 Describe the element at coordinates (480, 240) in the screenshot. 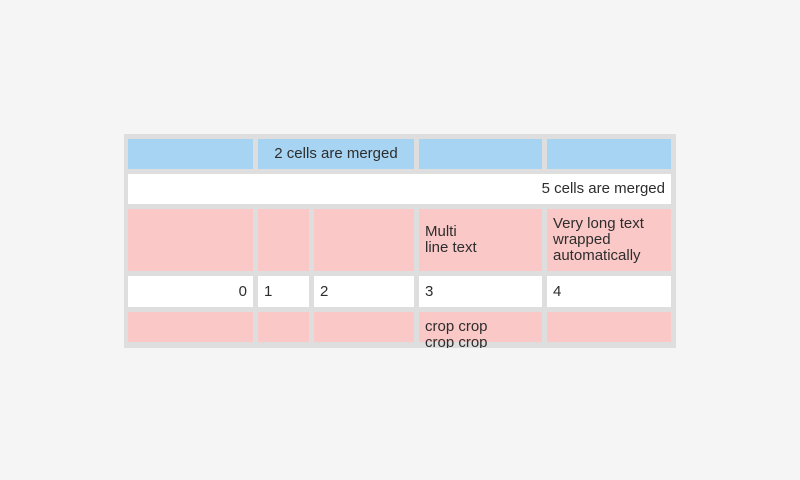

I see `multiline-cell: Multi line text` at that location.